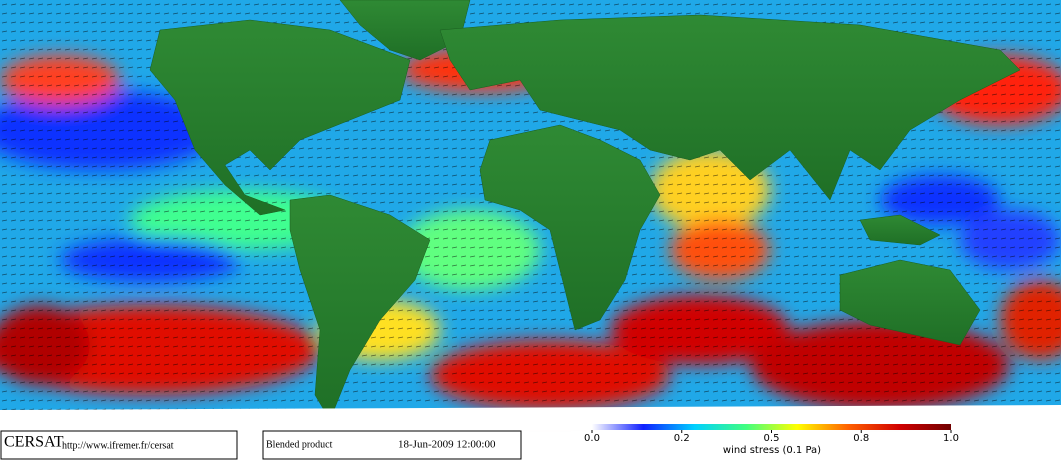  What do you see at coordinates (34, 442) in the screenshot?
I see `logo: CERSAT` at bounding box center [34, 442].